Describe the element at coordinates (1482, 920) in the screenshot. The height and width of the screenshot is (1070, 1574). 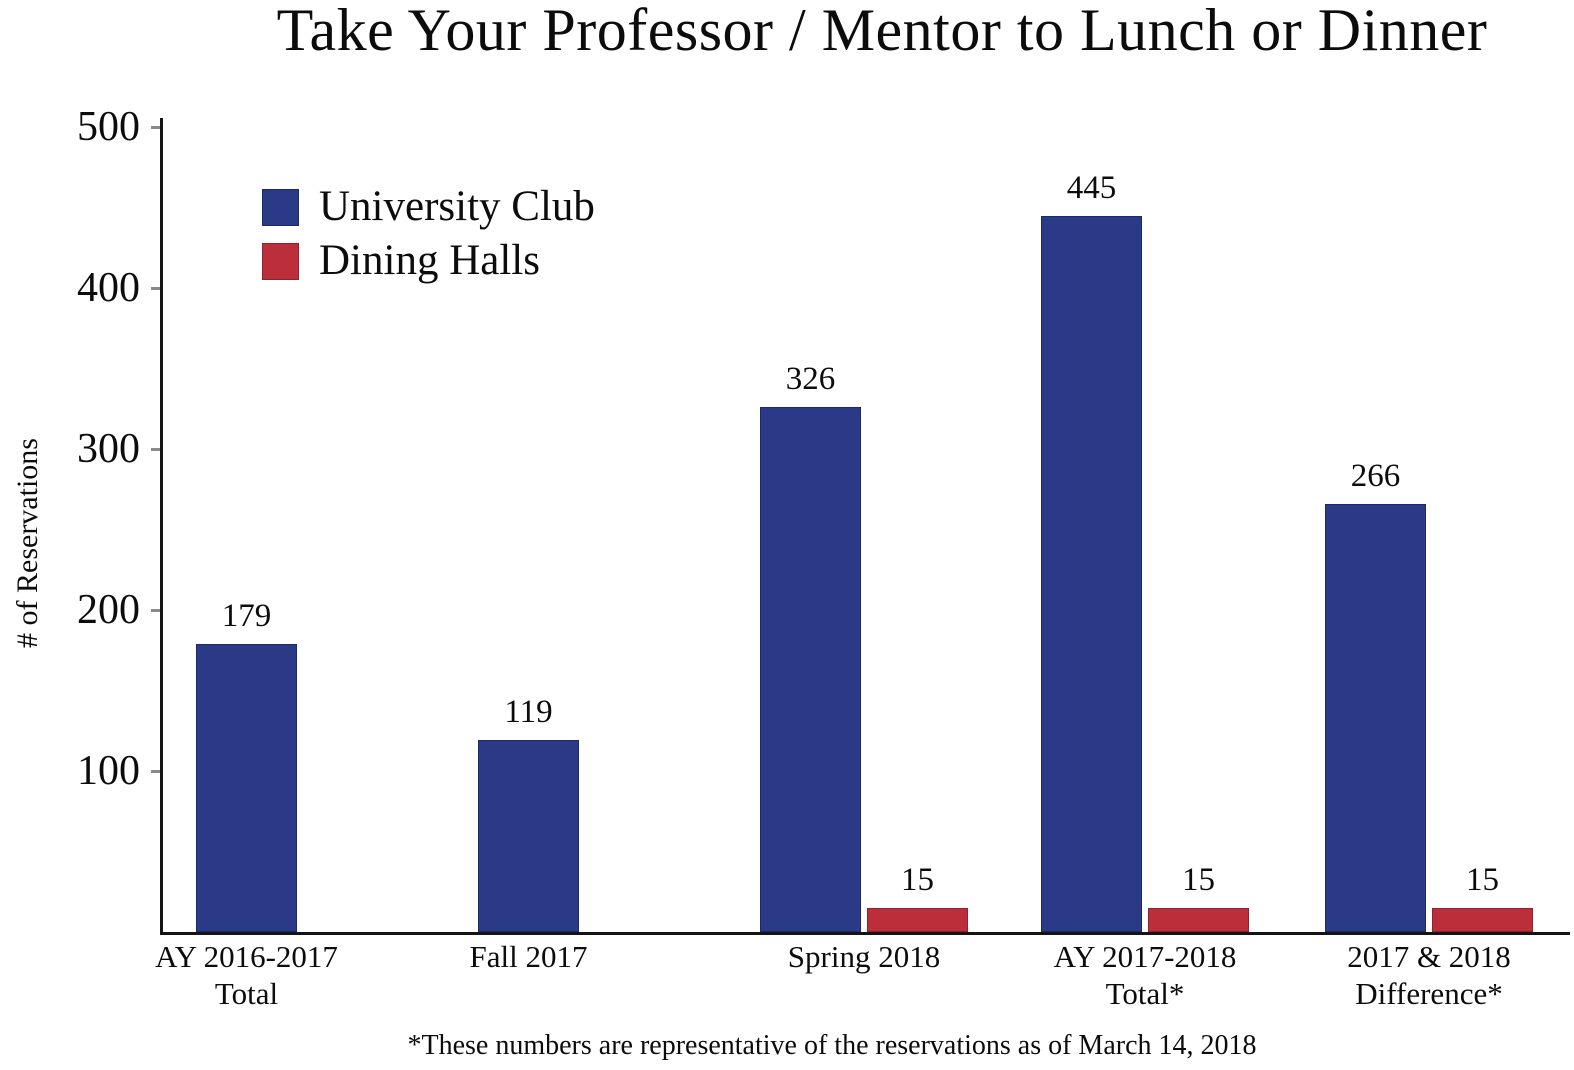
I see `bar-dining-halls-2017-2018` at that location.